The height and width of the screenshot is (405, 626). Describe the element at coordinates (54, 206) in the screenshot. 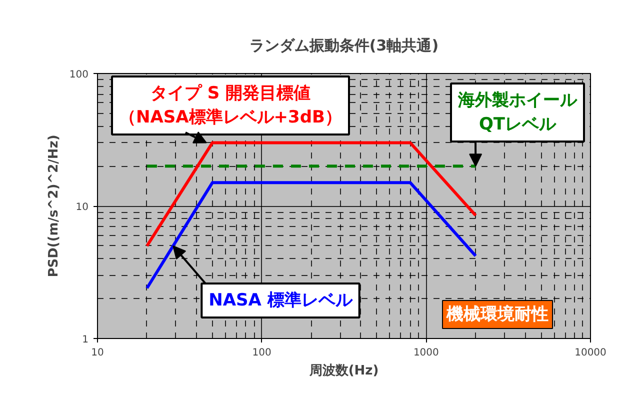

I see `y-axis-title: PSD((m/s^2)^2/Hz)` at that location.